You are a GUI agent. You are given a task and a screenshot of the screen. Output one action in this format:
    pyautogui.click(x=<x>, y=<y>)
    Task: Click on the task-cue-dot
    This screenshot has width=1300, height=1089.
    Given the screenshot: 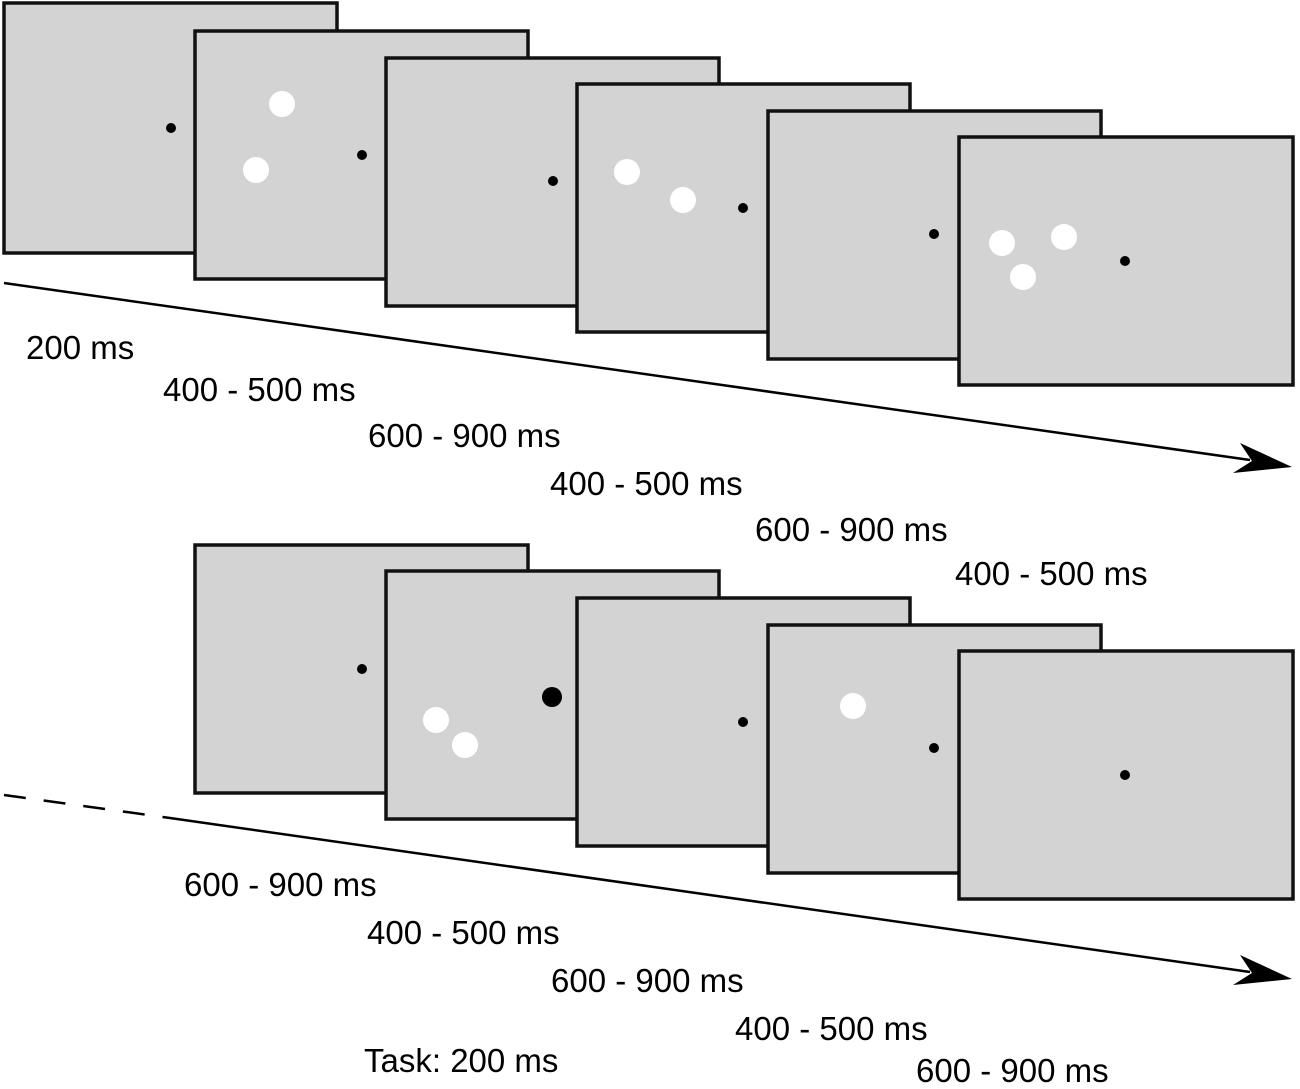 What is the action you would take?
    pyautogui.click(x=552, y=697)
    